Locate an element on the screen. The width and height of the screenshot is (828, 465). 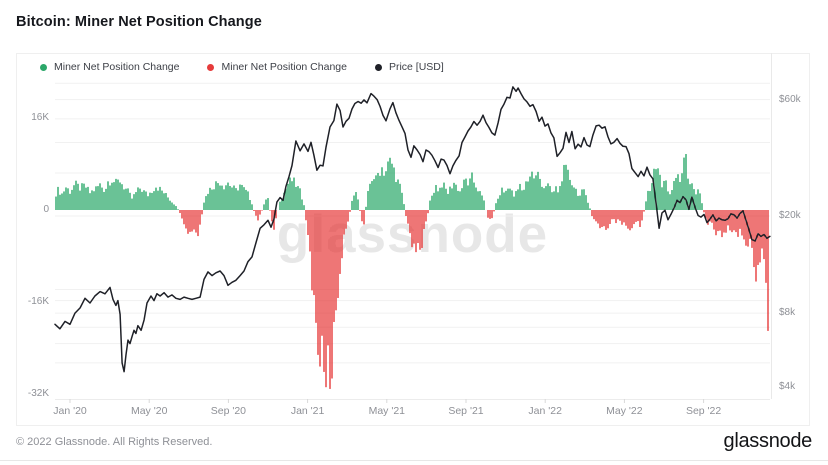
x-axis-tick-label: Sep '22 is located at coordinates (703, 411).